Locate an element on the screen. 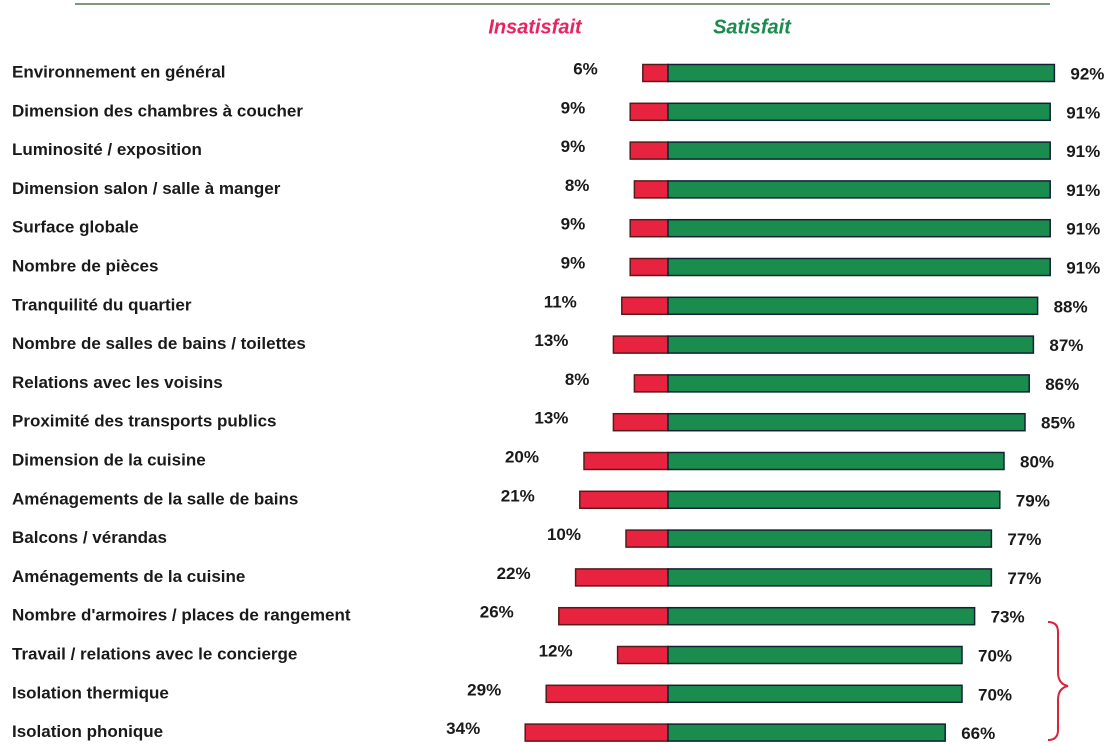 The height and width of the screenshot is (744, 1112). category-label: Proximité des transports publics is located at coordinates (144, 421).